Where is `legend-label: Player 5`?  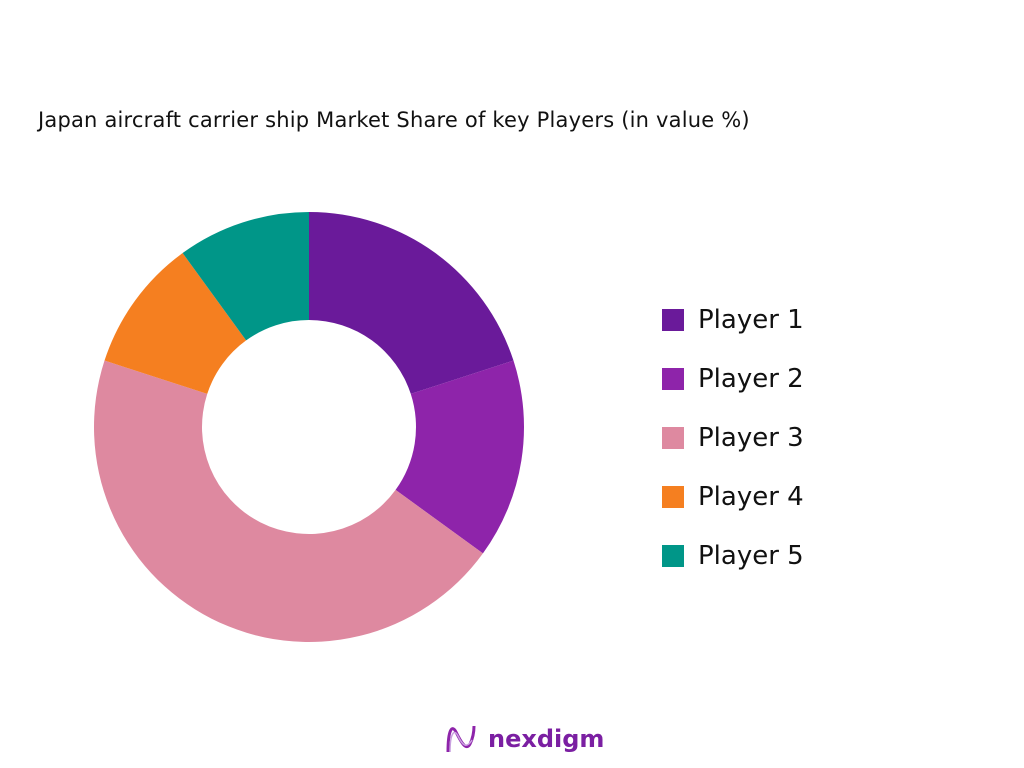
legend-label: Player 5 is located at coordinates (751, 555).